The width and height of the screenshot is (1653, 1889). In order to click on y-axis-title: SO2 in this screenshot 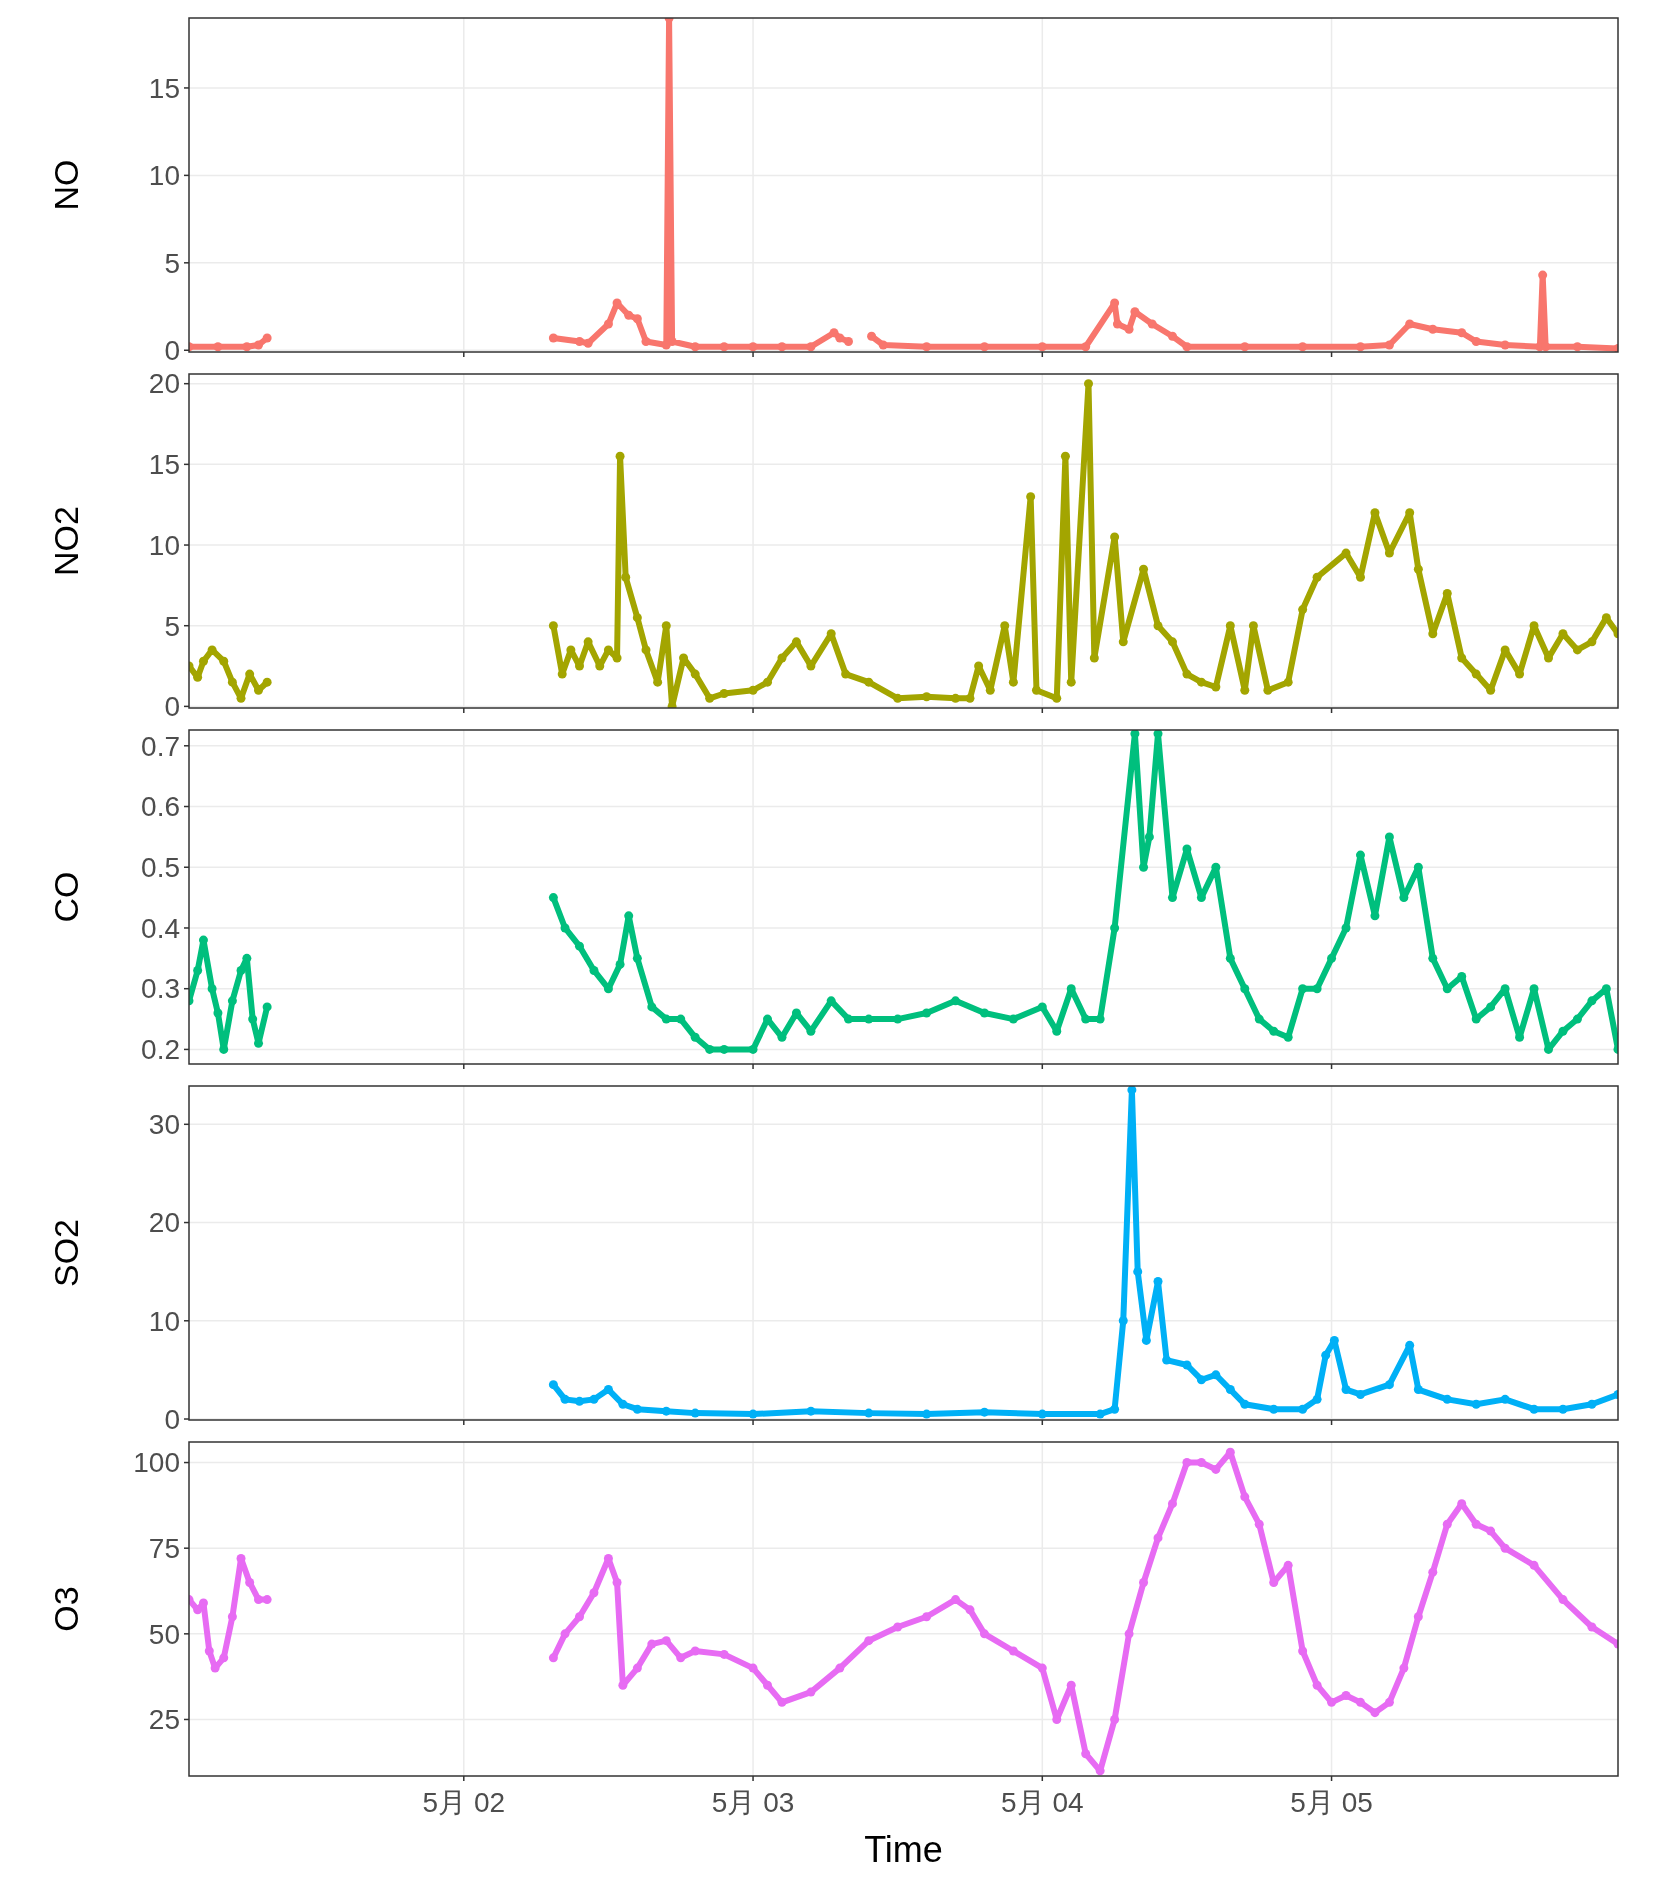, I will do `click(66, 1253)`.